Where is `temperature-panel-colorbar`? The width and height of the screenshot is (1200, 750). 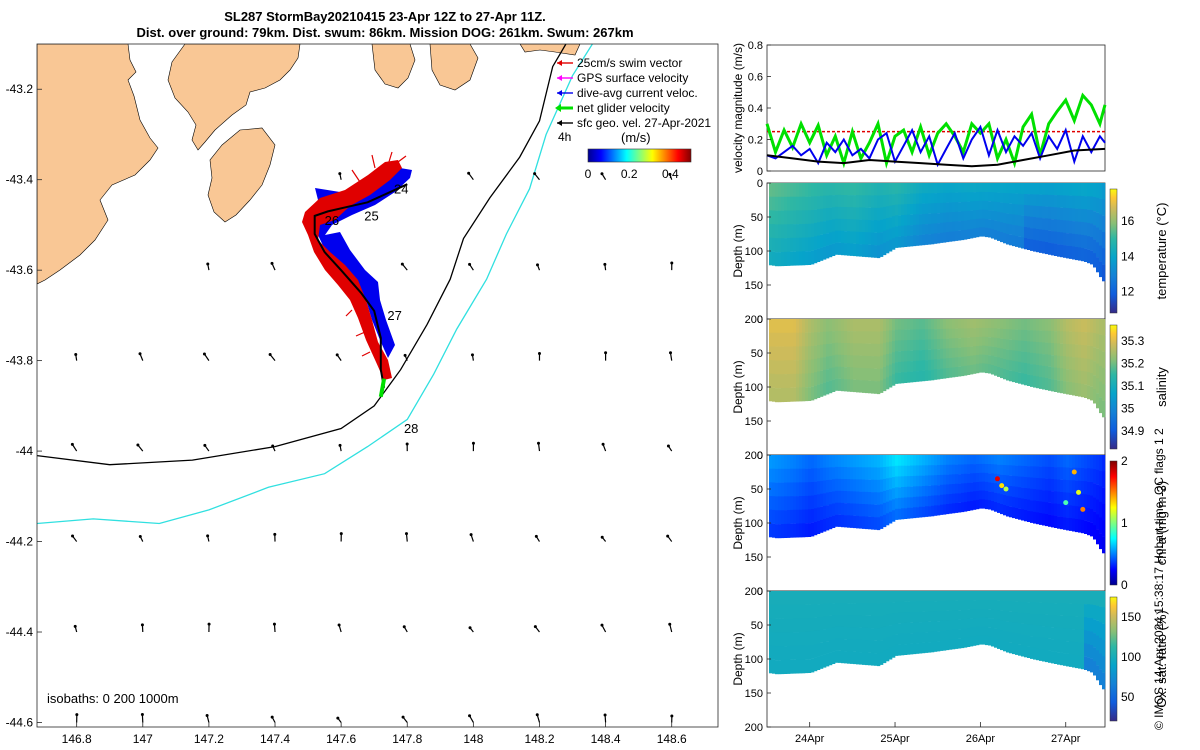 temperature-panel-colorbar is located at coordinates (1113, 251).